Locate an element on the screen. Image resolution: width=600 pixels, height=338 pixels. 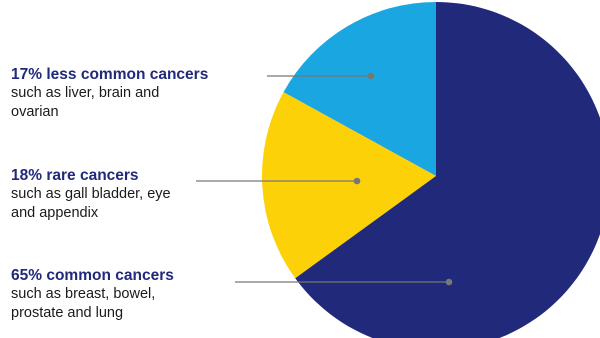
callout-headline: 17% less common cancers is located at coordinates (136, 74).